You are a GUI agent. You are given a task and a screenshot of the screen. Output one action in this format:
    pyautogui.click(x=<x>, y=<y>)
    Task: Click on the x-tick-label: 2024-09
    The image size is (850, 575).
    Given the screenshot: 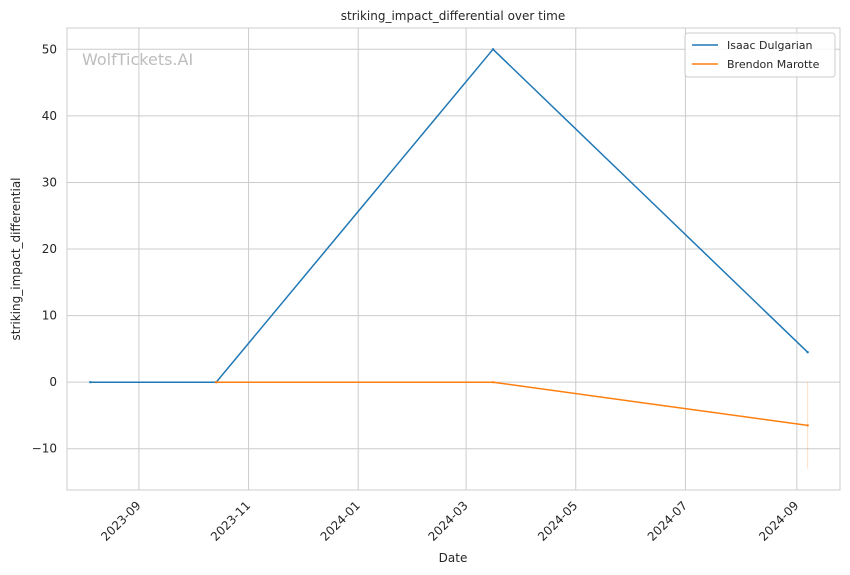 What is the action you would take?
    pyautogui.click(x=778, y=520)
    